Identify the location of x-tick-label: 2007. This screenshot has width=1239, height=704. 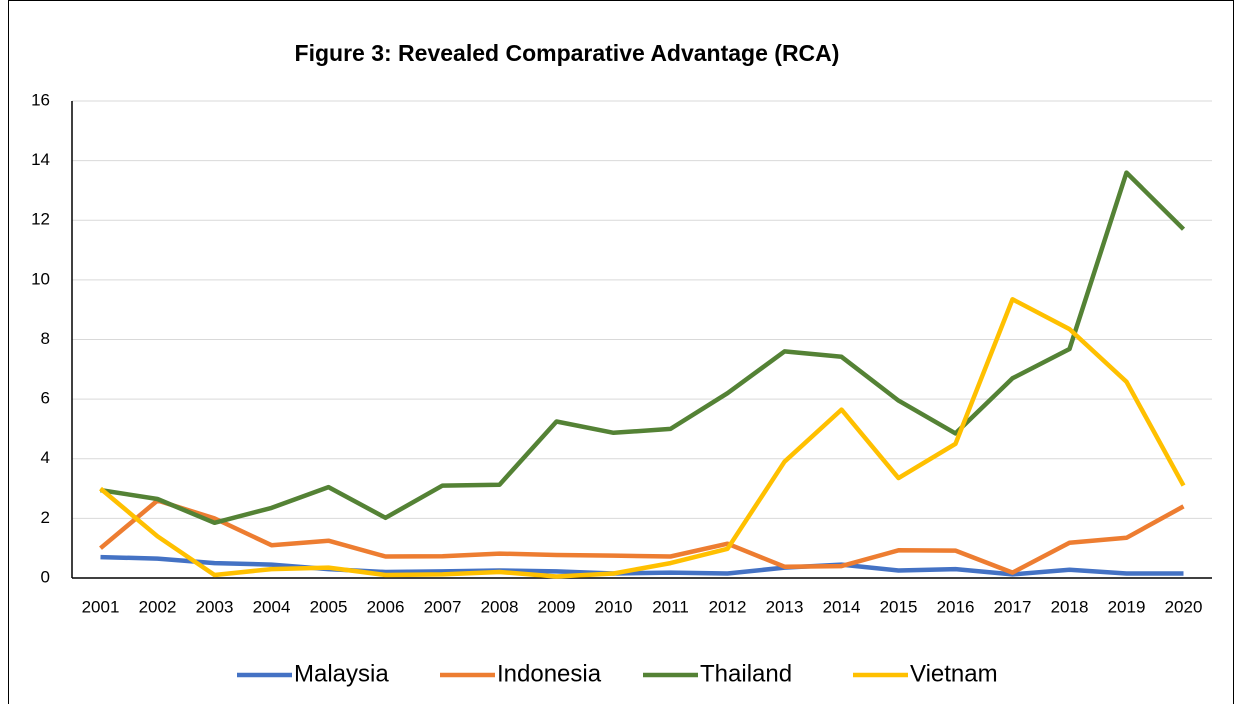
(443, 606).